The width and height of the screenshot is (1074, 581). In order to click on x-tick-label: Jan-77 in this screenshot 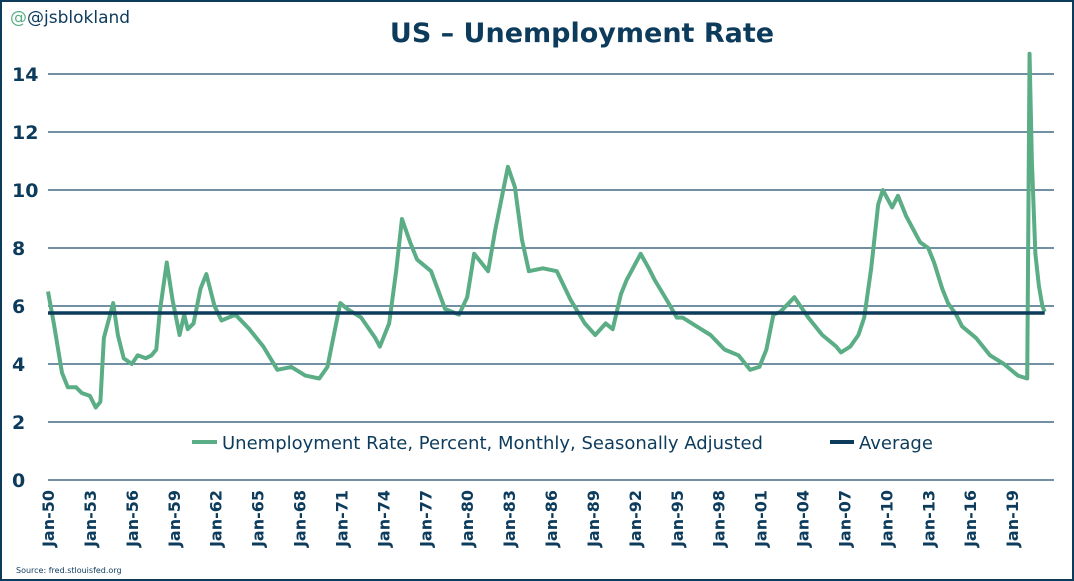, I will do `click(425, 519)`.